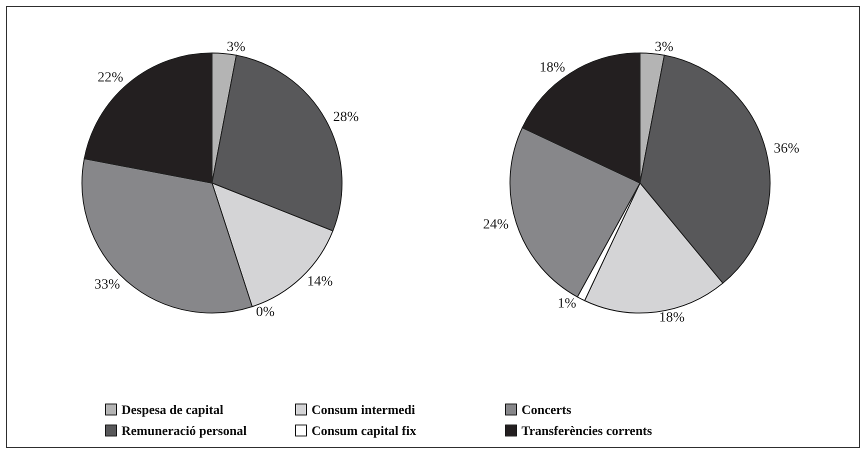 This screenshot has width=866, height=454. Describe the element at coordinates (587, 430) in the screenshot. I see `legend-label: Transferències corrents` at that location.